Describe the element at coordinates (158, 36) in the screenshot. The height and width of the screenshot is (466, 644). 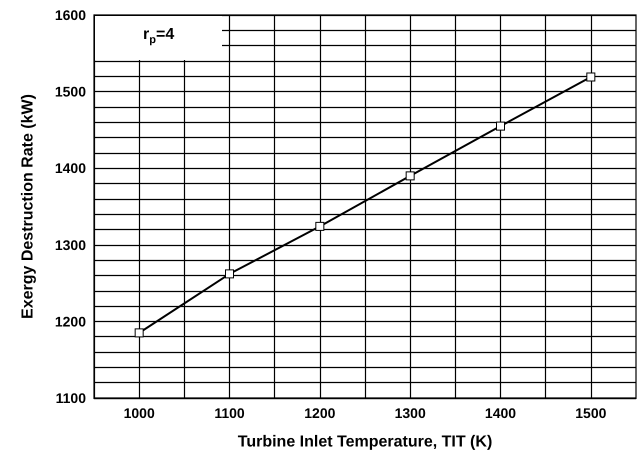
I see `annotation: r$_{p}$=4` at that location.